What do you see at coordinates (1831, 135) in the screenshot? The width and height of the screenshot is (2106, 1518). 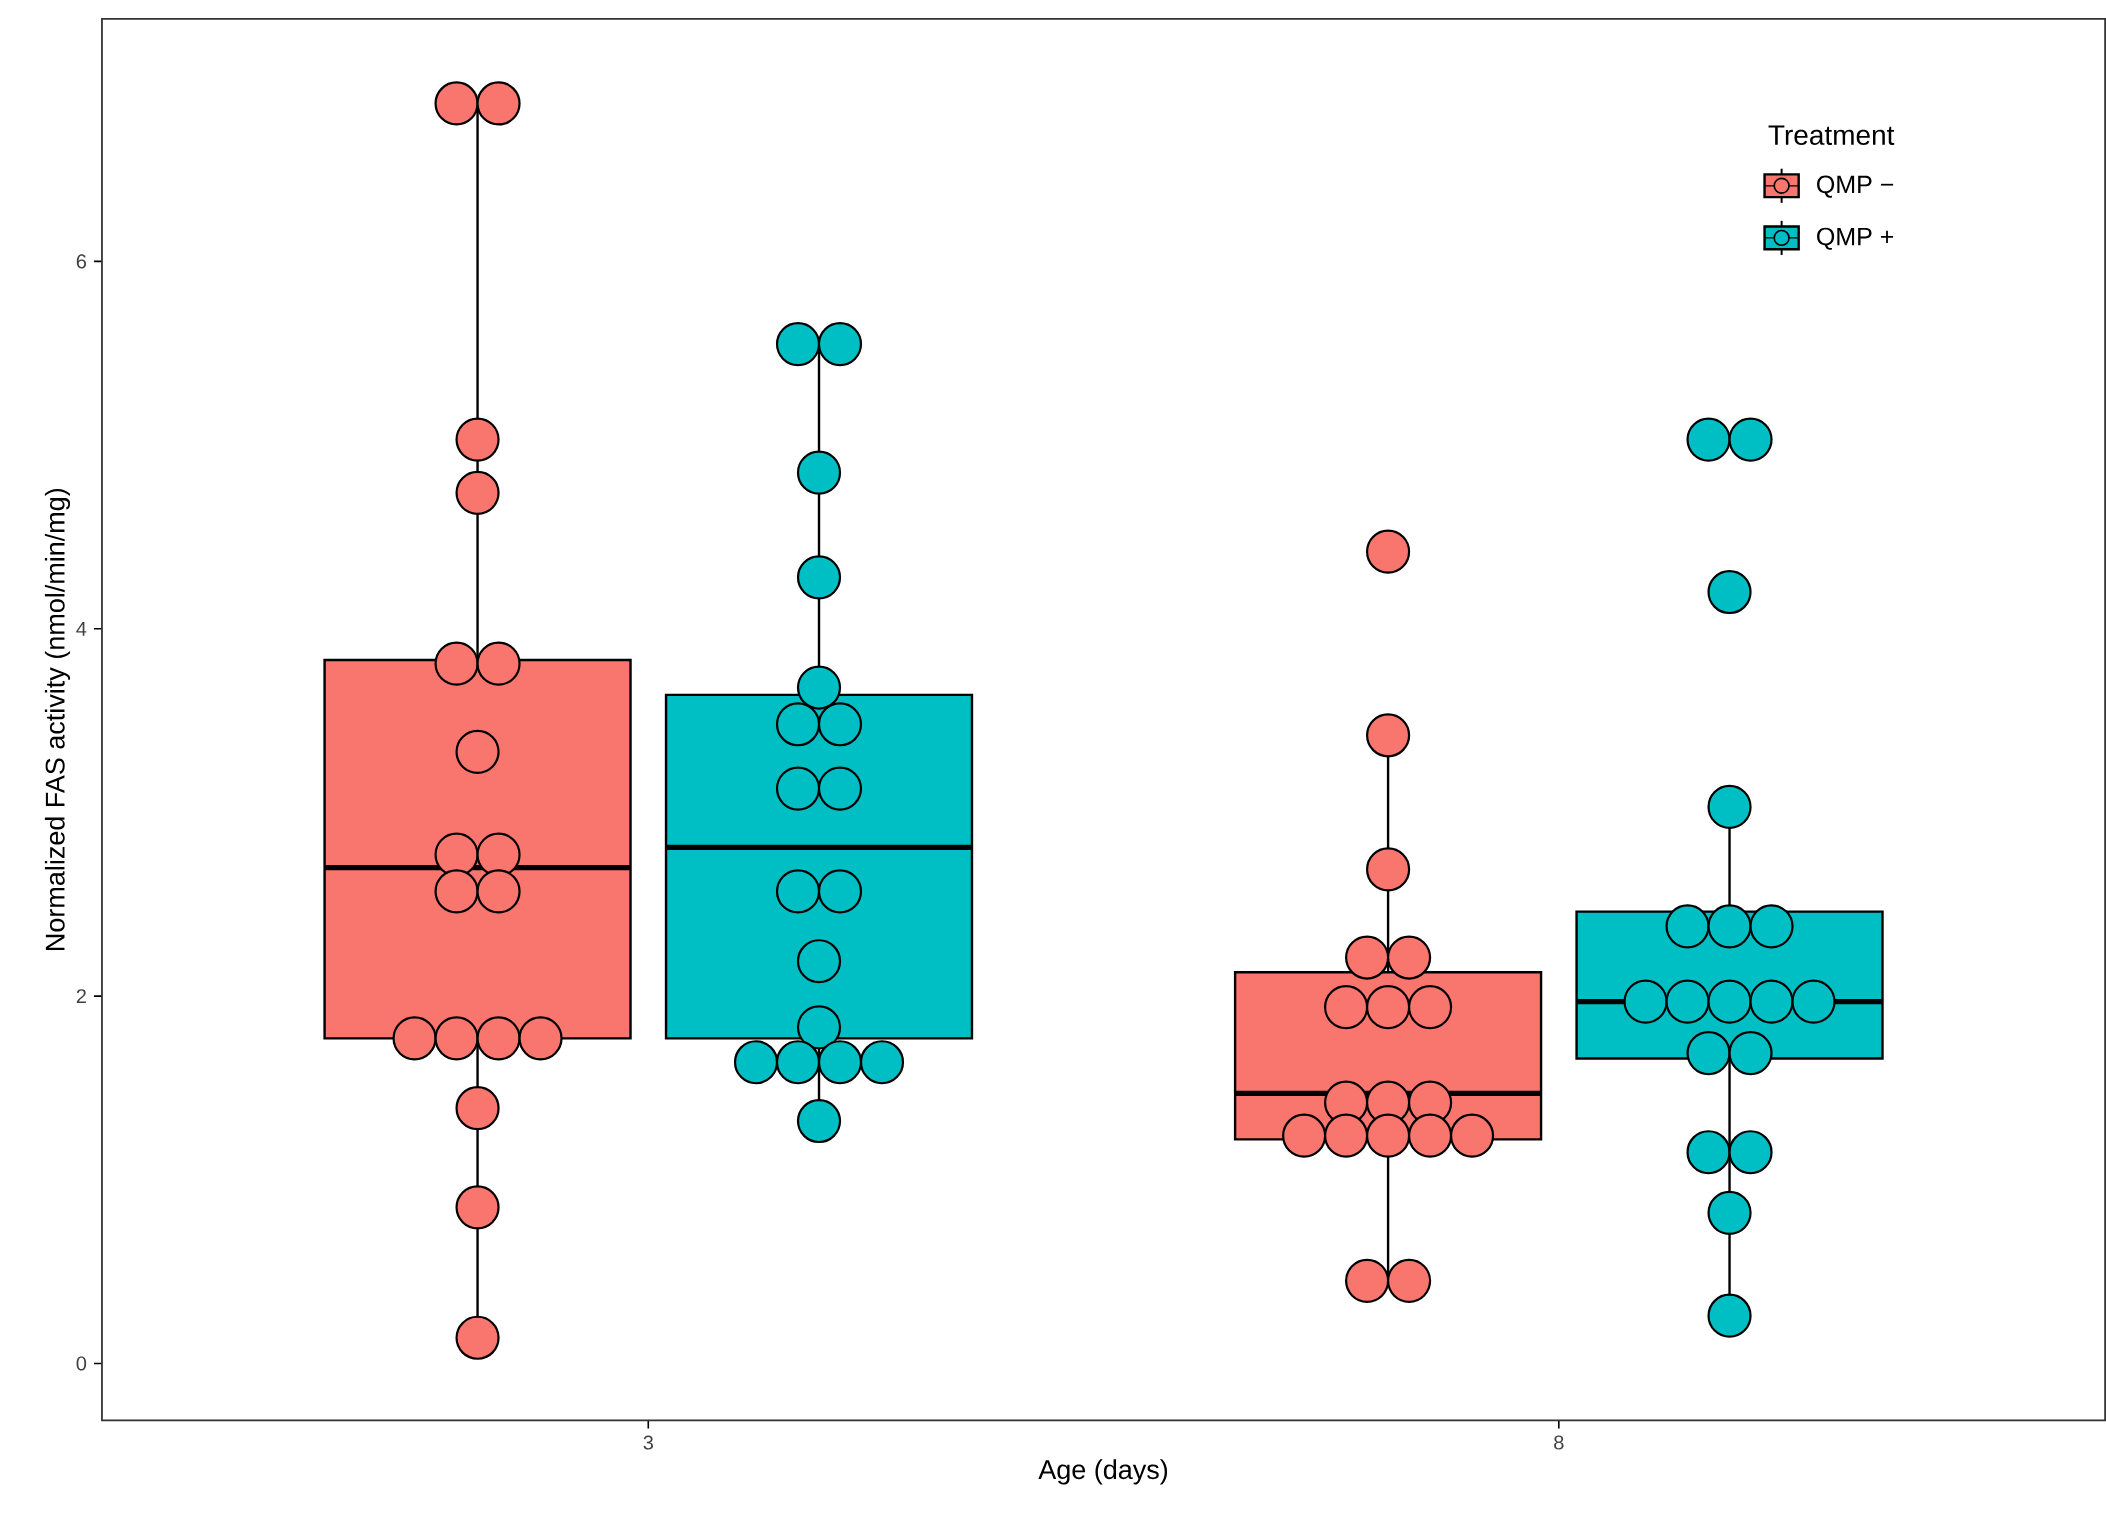 I see `legend-title: Treatment` at bounding box center [1831, 135].